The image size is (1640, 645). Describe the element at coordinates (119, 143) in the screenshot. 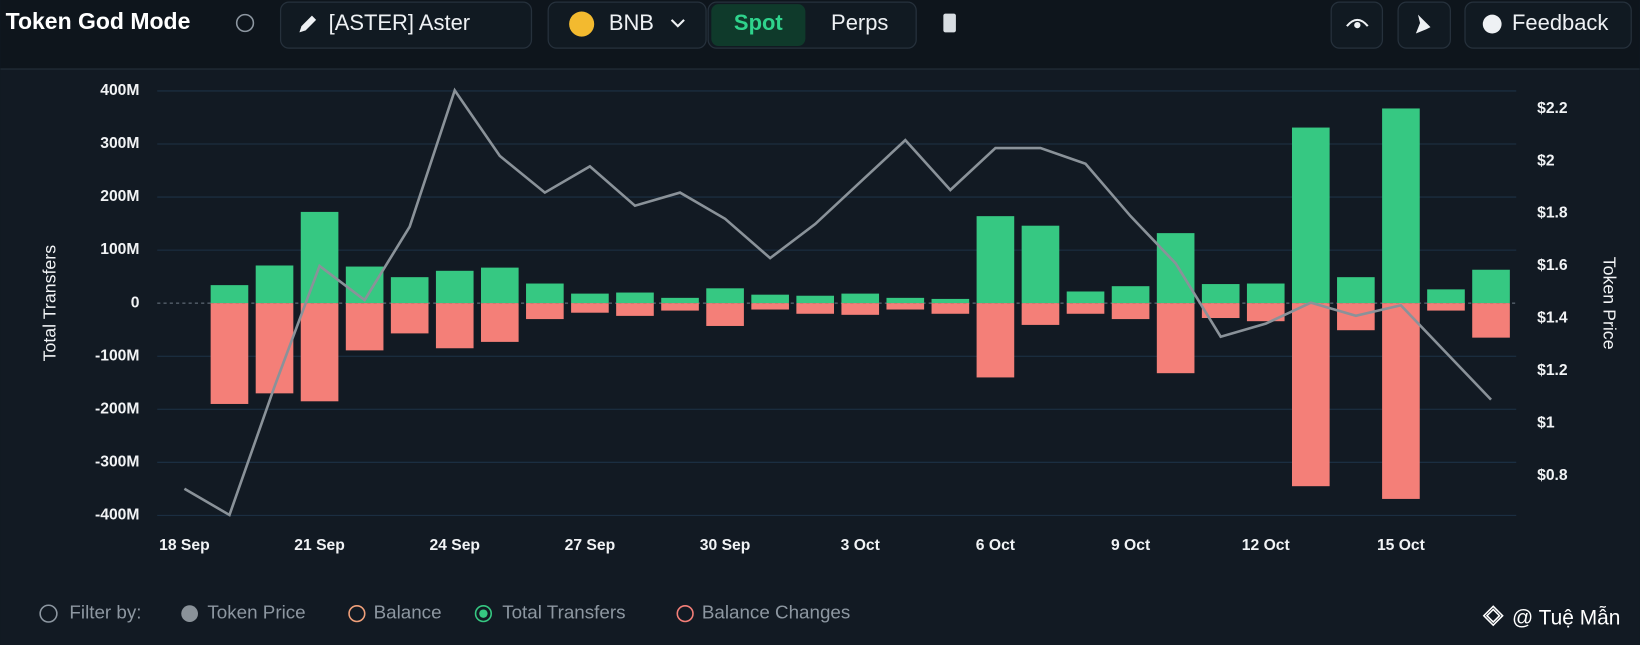

I see `y-tick-label: 300M` at that location.